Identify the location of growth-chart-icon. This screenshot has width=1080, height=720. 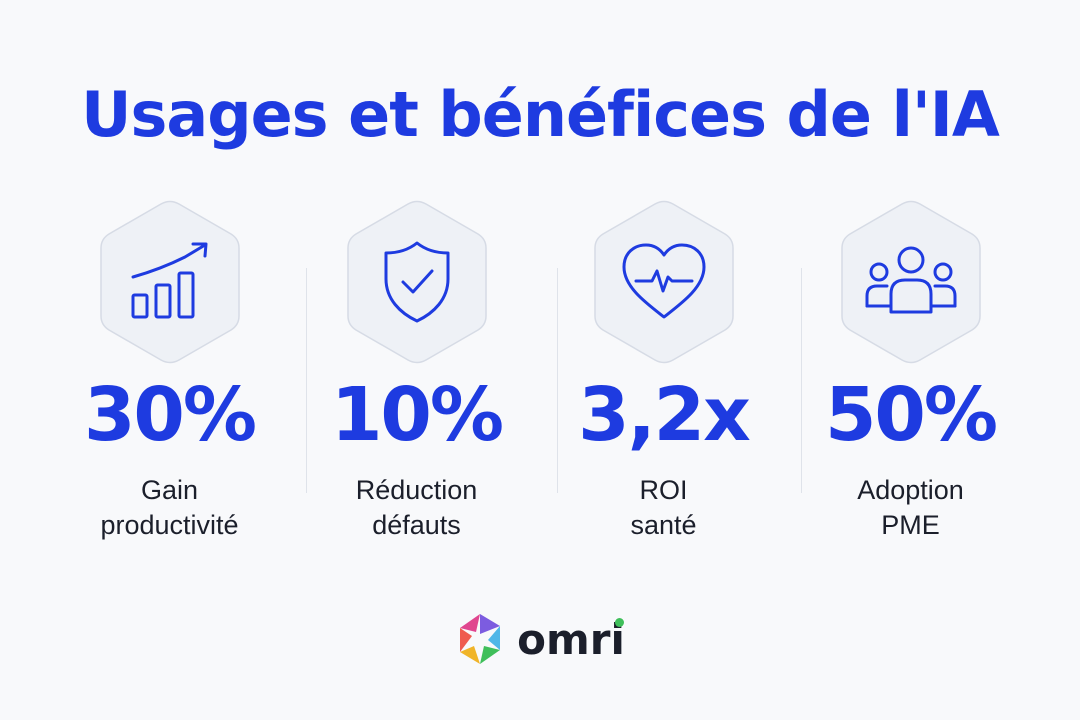
(169, 280).